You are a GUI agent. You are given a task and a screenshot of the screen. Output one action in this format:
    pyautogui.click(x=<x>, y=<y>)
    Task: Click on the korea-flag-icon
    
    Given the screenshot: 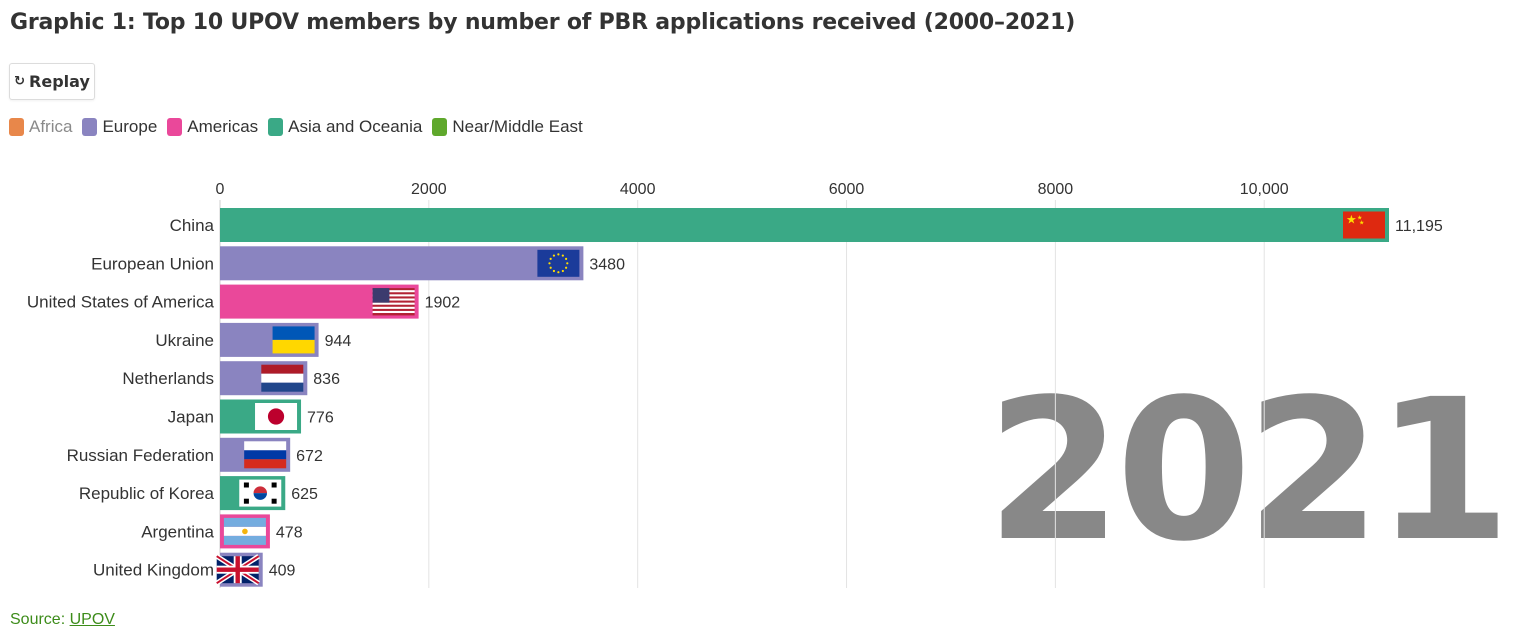 What is the action you would take?
    pyautogui.click(x=260, y=493)
    